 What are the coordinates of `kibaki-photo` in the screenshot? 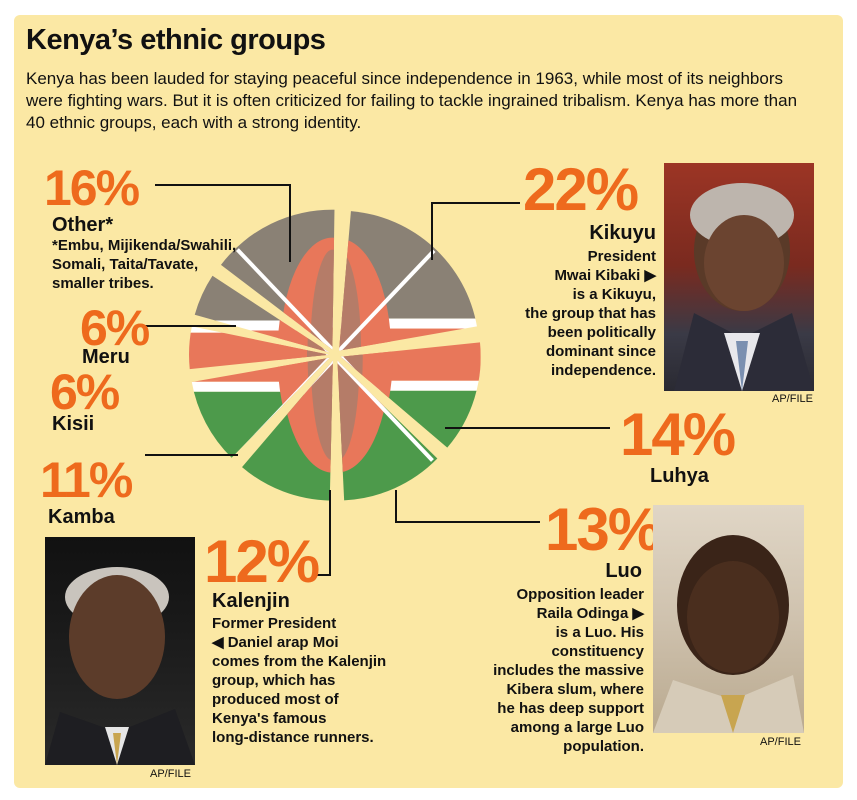 It's located at (739, 277).